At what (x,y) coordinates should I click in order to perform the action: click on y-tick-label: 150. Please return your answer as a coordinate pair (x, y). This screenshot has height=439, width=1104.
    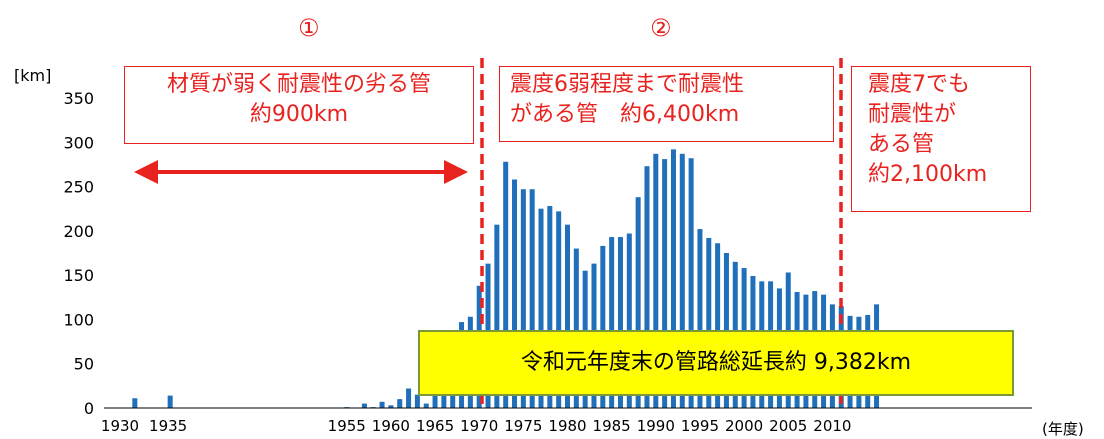
    Looking at the image, I should click on (78, 275).